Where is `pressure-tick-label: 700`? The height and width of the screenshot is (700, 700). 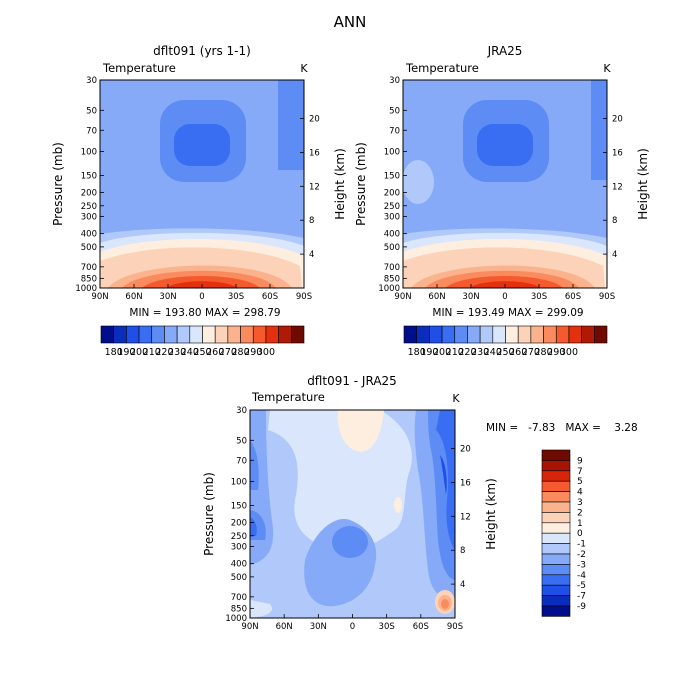 pressure-tick-label: 700 is located at coordinates (392, 268).